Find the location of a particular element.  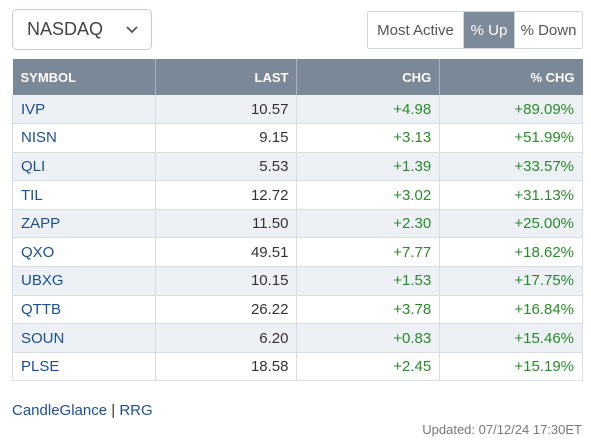

symbol-column-header: SYMBOL is located at coordinates (84, 77).